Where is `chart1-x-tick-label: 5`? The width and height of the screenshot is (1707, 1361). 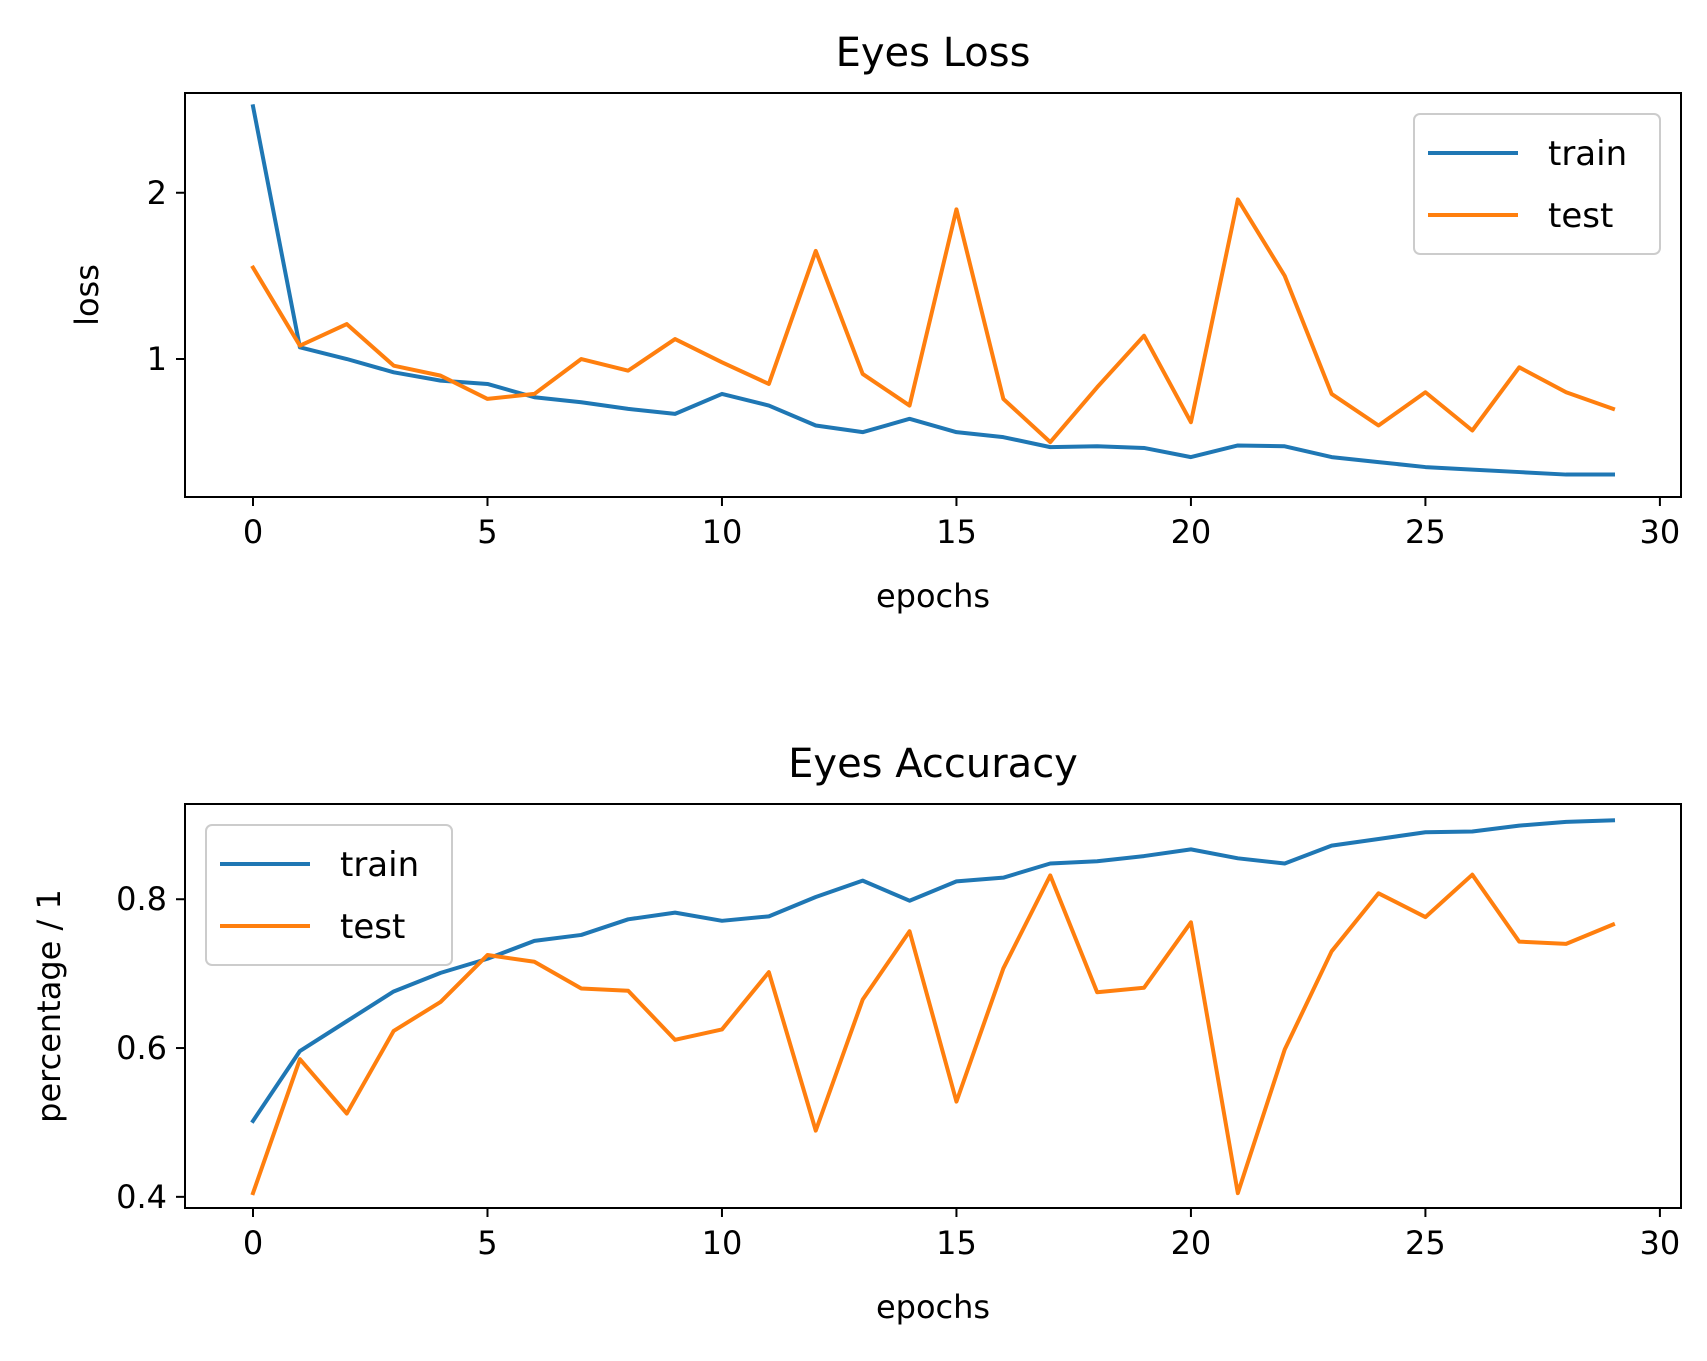 chart1-x-tick-label: 5 is located at coordinates (487, 532).